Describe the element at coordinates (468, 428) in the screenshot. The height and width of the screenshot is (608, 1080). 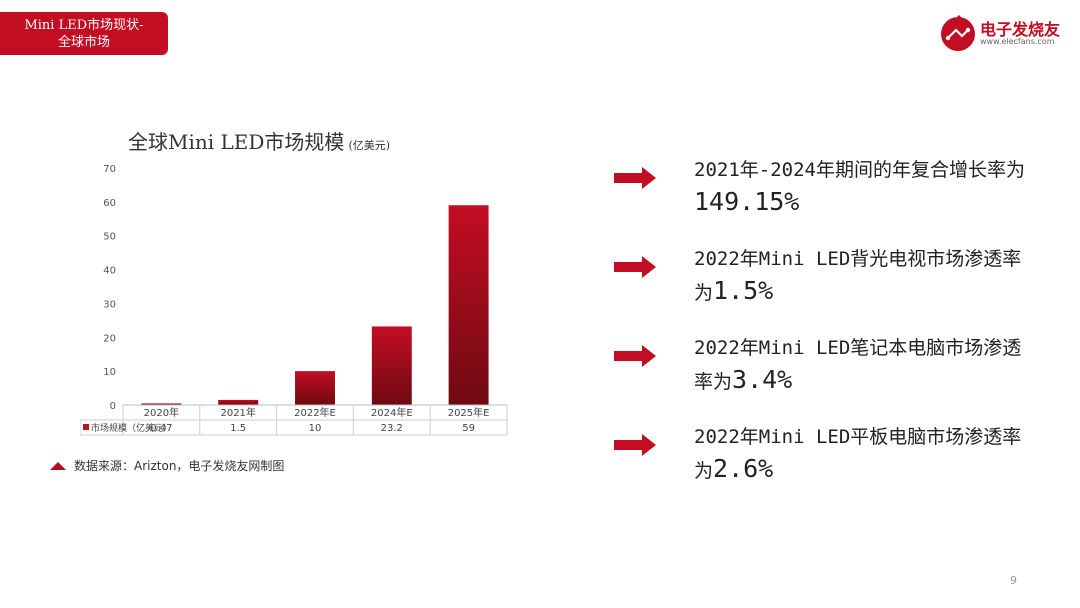
I see `table-value-cell: 59` at that location.